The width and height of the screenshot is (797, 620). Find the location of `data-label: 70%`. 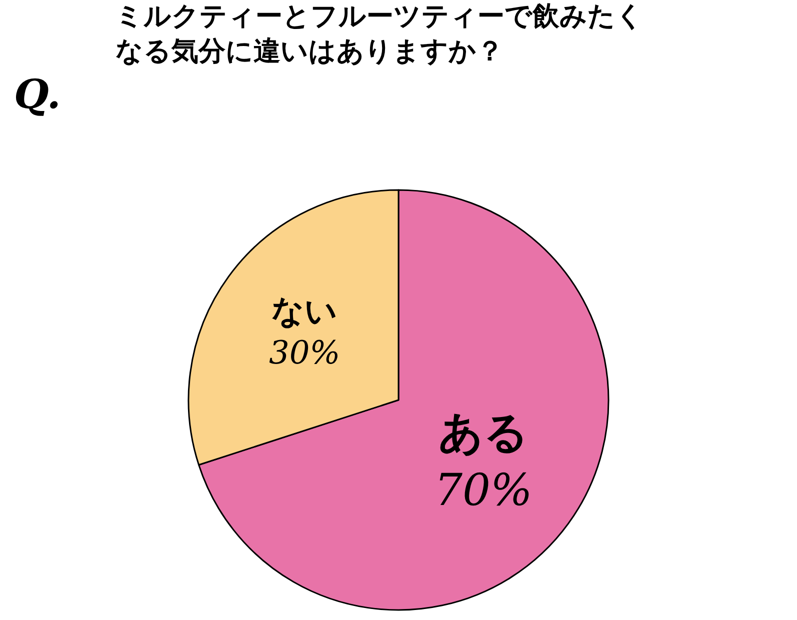

data-label: 70% is located at coordinates (483, 490).